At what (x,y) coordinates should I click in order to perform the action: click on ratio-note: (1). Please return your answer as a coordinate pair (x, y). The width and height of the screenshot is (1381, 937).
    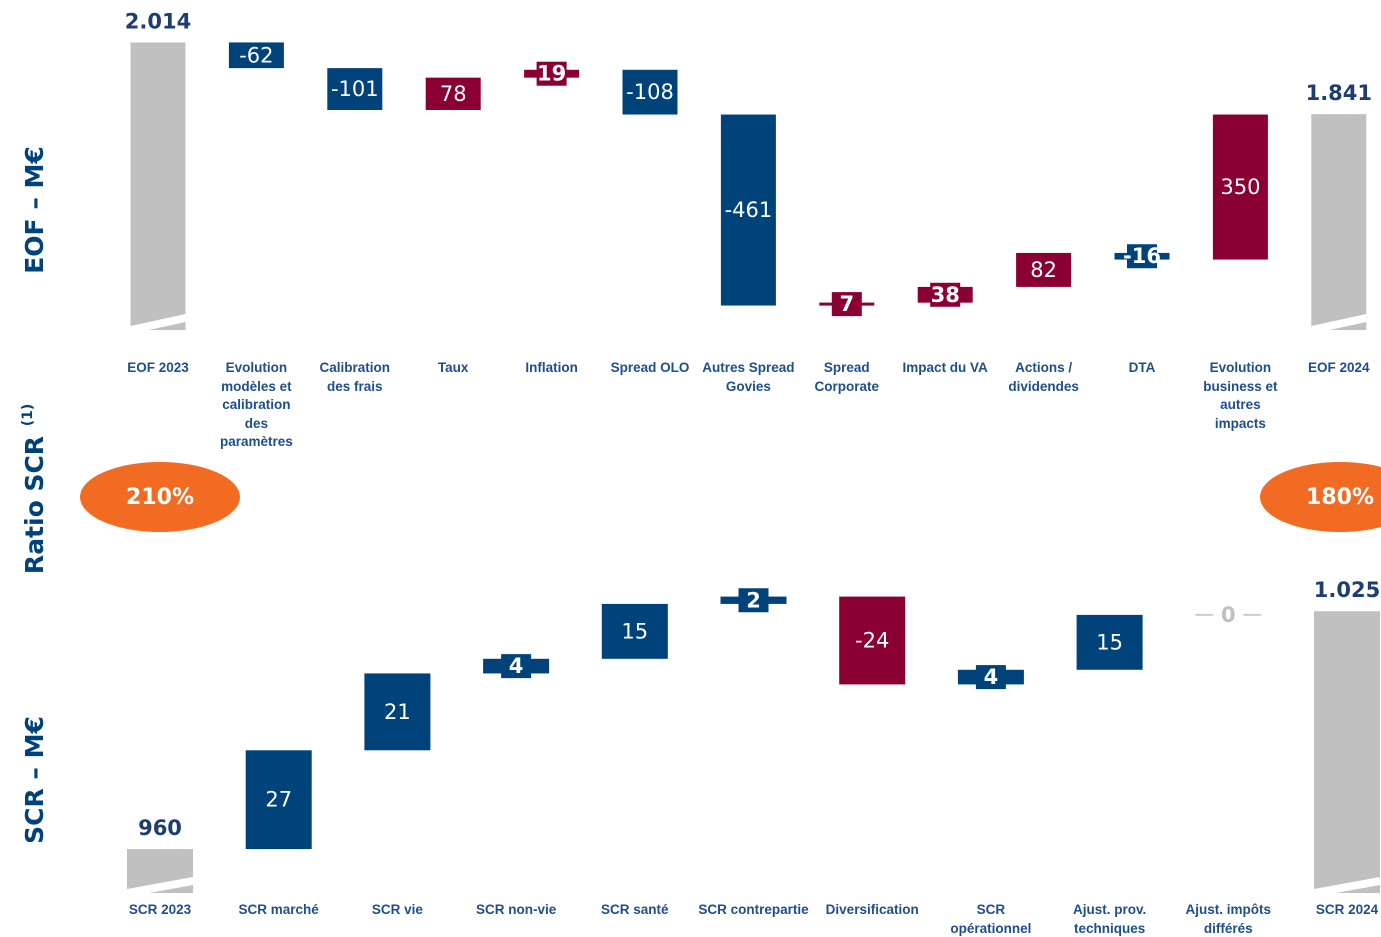
    Looking at the image, I should click on (28, 415).